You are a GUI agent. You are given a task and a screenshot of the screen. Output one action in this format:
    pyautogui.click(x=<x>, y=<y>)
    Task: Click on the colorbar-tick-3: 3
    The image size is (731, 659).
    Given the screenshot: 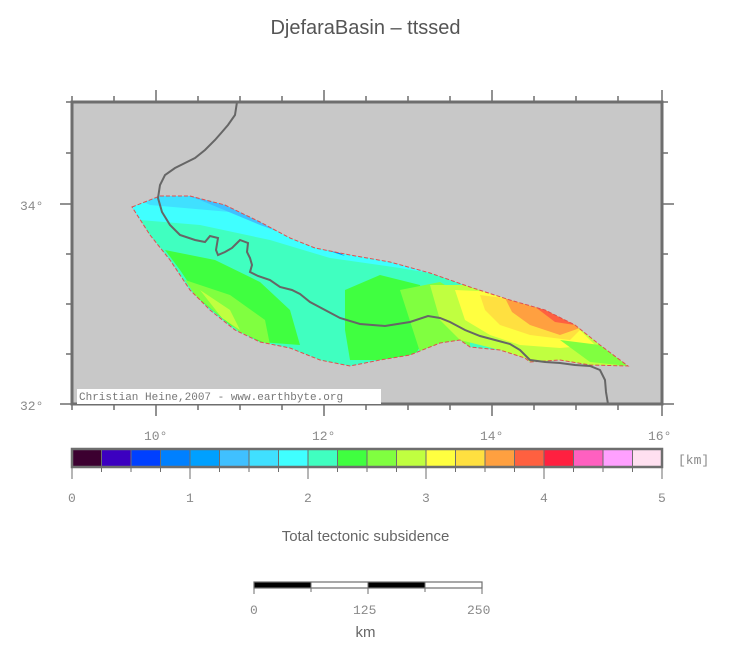 What is the action you would take?
    pyautogui.click(x=426, y=498)
    